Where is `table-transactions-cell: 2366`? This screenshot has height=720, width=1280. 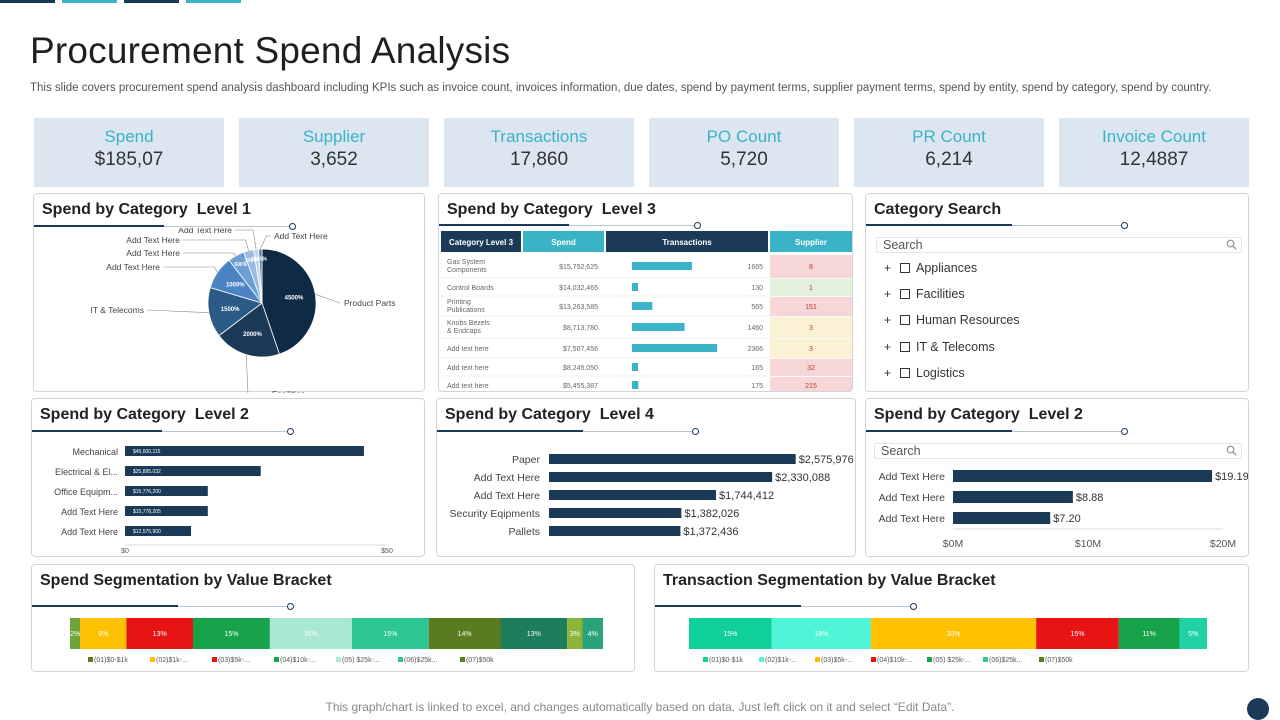 table-transactions-cell: 2366 is located at coordinates (755, 349).